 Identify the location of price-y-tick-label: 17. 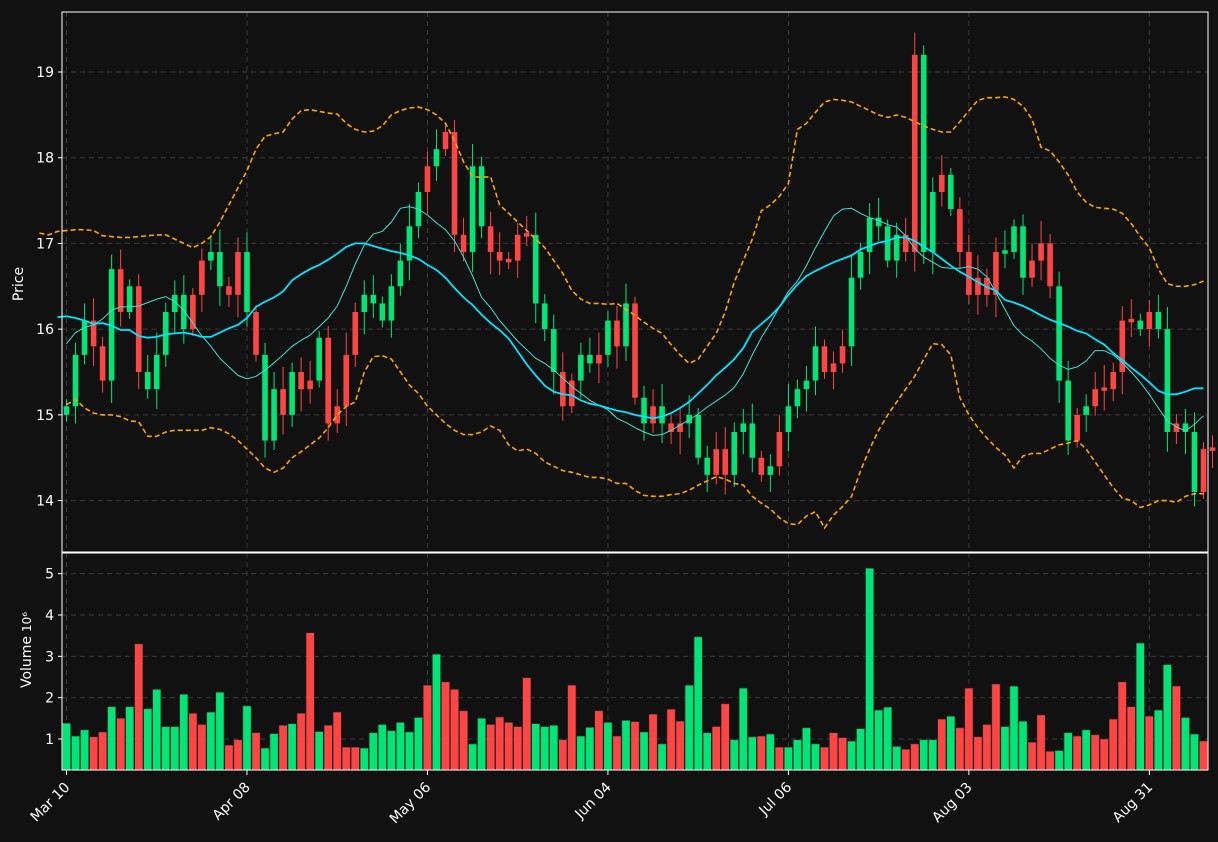
(45, 244).